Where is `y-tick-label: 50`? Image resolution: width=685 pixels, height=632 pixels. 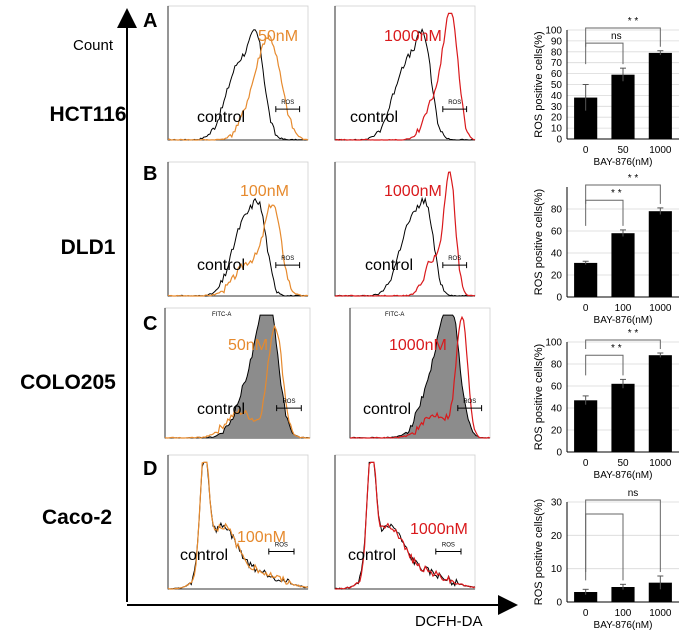
y-tick-label: 50 is located at coordinates (557, 85).